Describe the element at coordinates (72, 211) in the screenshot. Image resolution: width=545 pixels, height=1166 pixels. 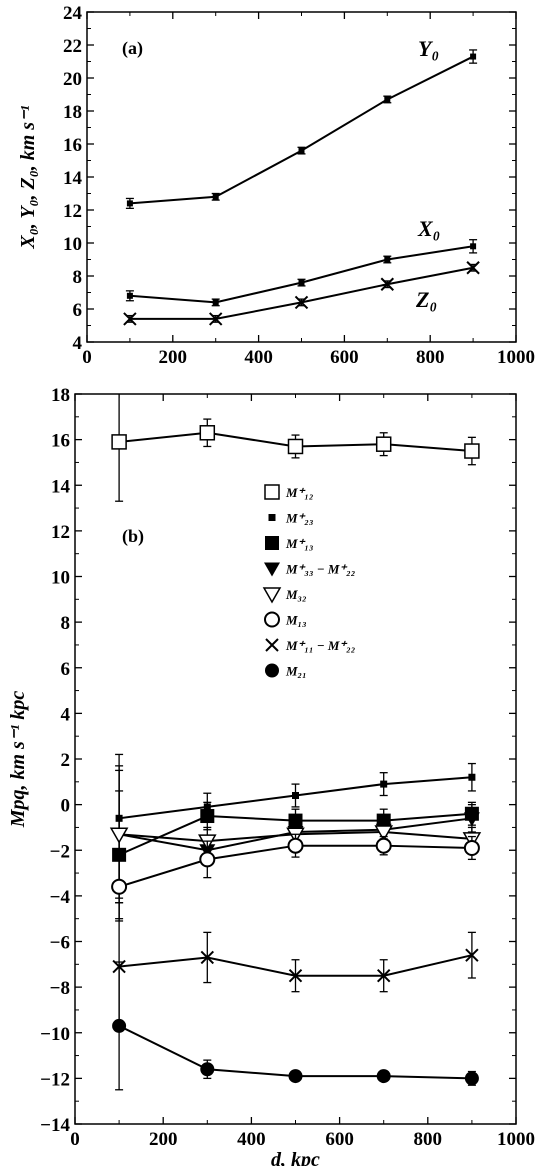
I see `y-tick-label: 12` at that location.